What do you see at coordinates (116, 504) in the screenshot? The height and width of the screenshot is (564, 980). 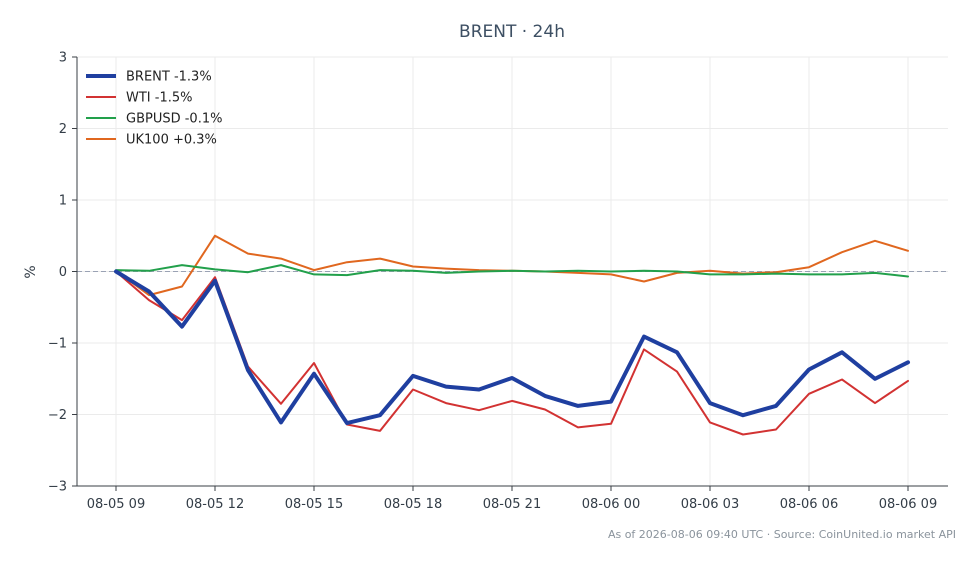 I see `x-tick-label: 08-05 09` at bounding box center [116, 504].